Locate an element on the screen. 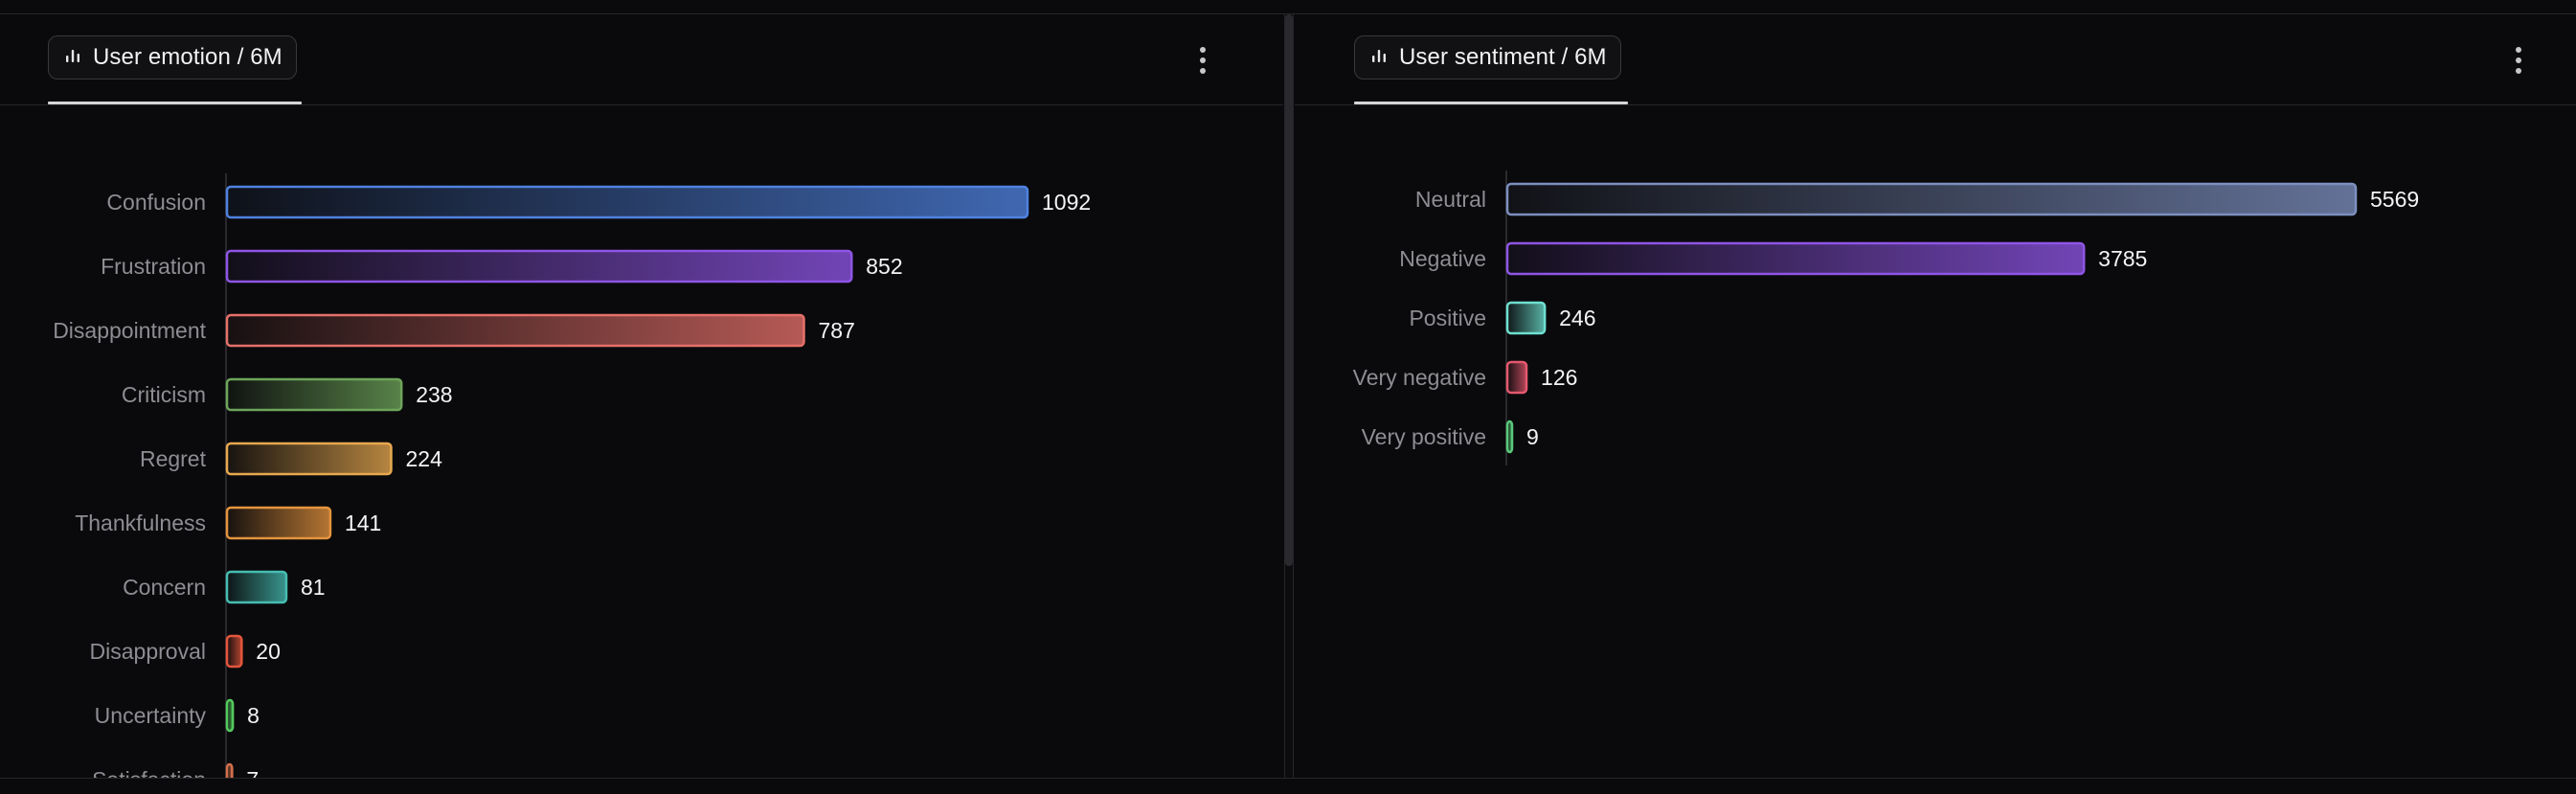 This screenshot has width=2576, height=794. category-label-neutral: Neutral is located at coordinates (1450, 199).